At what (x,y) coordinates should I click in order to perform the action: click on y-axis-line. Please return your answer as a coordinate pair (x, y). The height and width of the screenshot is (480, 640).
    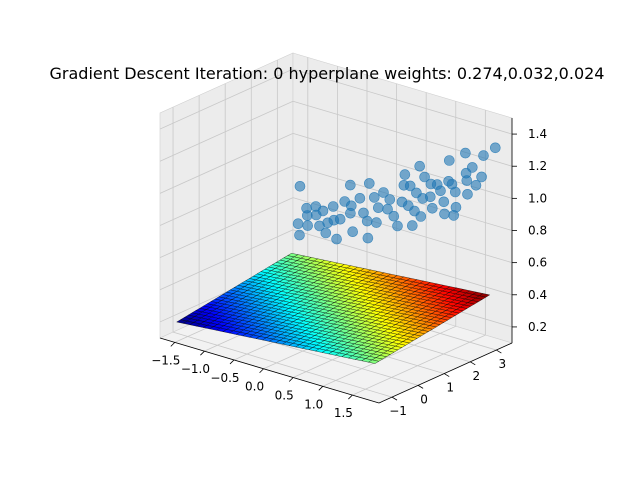
    Looking at the image, I should click on (445, 373).